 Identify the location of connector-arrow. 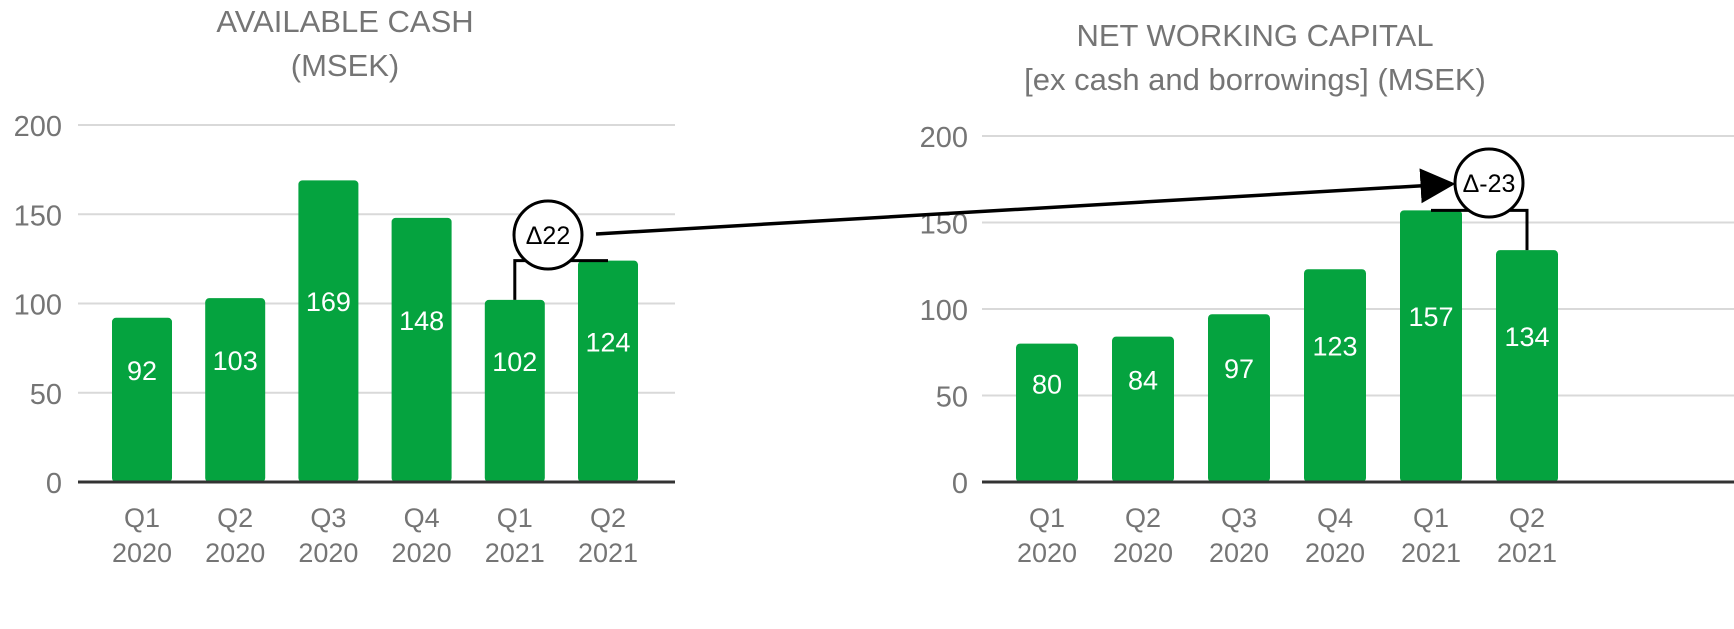
(1025, 202).